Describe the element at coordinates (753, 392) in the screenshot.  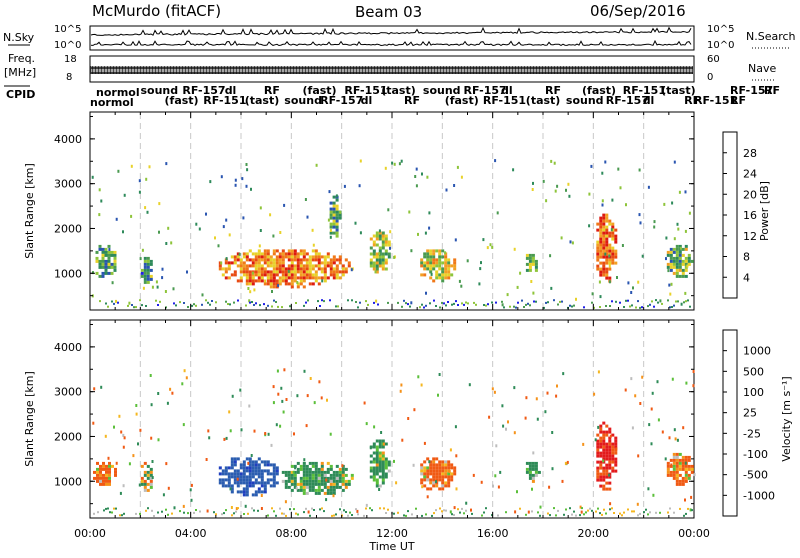
I see `colorbar-tick-label: 100` at that location.